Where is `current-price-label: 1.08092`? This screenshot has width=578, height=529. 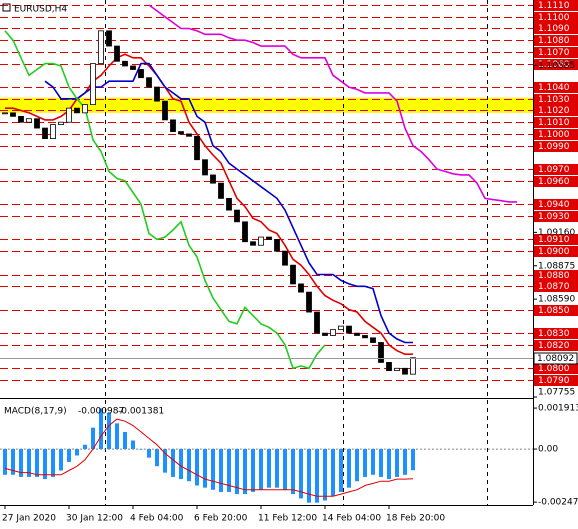
current-price-label: 1.08092 is located at coordinates (555, 359).